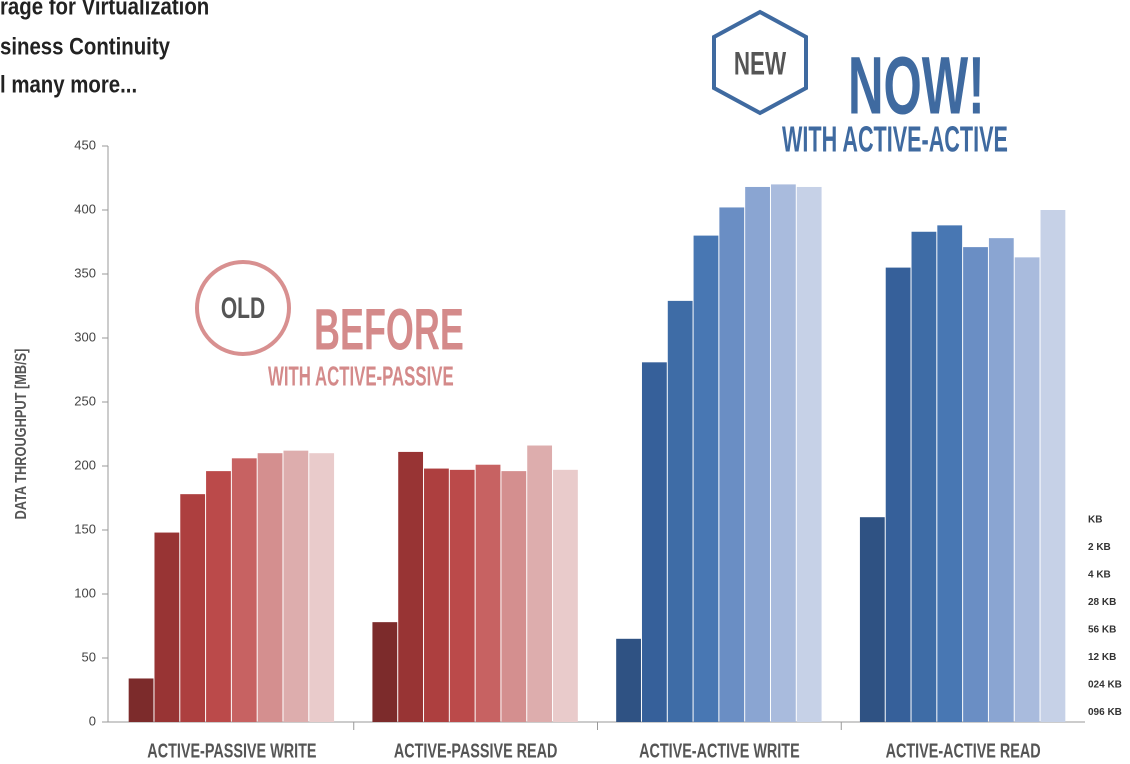 The height and width of the screenshot is (764, 1130). I want to click on x-tick-label: ACTIVE-ACTIVE READ, so click(963, 750).